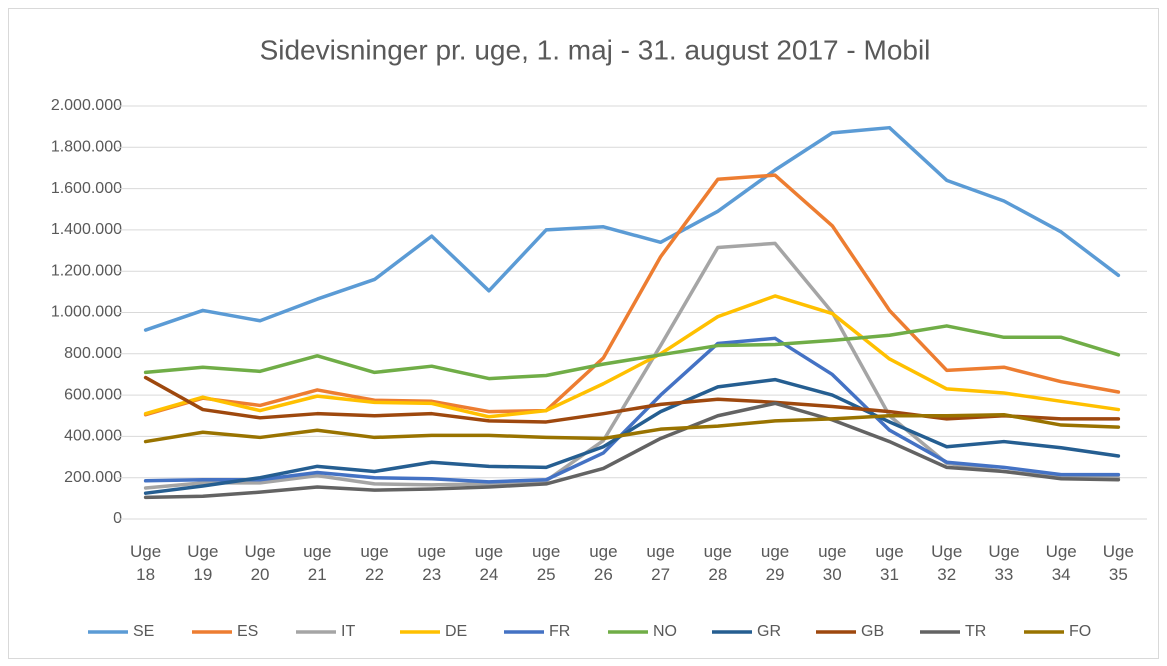 Image resolution: width=1167 pixels, height=666 pixels. What do you see at coordinates (374, 563) in the screenshot?
I see `x-tick-label: uge 22` at bounding box center [374, 563].